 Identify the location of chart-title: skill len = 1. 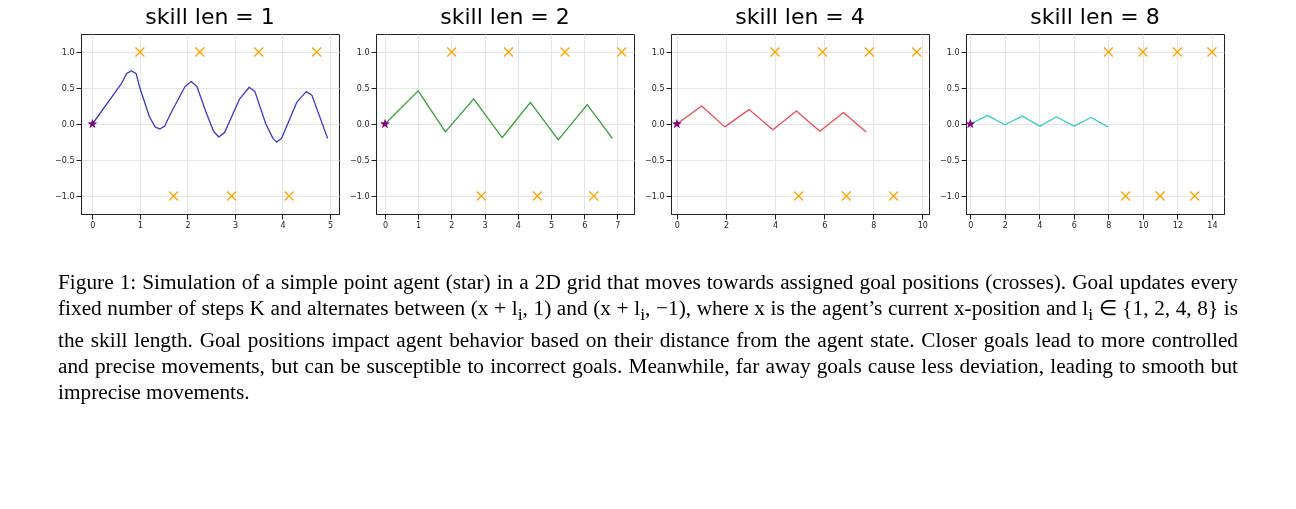
(210, 16).